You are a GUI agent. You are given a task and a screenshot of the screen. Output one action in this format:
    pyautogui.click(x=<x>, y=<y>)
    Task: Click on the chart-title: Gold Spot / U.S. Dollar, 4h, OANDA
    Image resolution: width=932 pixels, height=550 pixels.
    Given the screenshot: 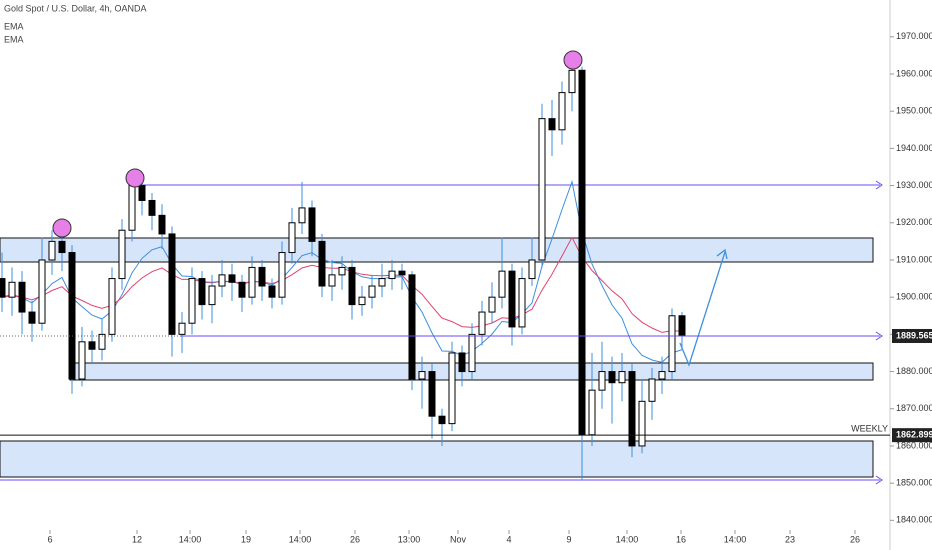 What is the action you would take?
    pyautogui.click(x=75, y=8)
    